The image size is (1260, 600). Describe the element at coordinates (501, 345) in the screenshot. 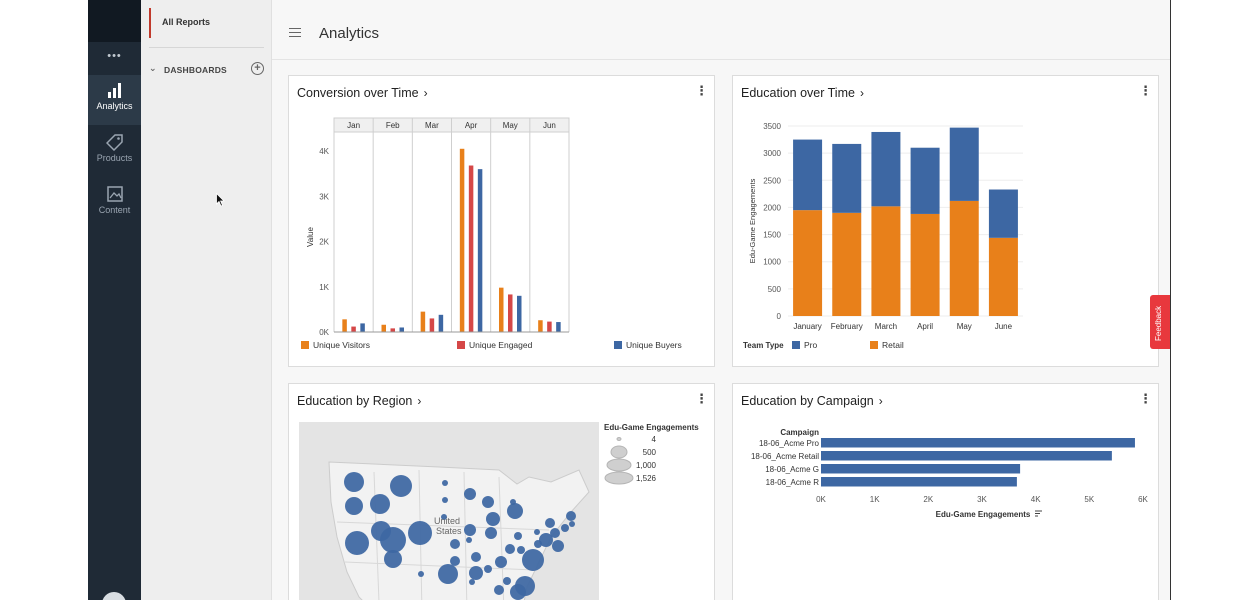

I see `legend-label: Unique Engaged` at that location.